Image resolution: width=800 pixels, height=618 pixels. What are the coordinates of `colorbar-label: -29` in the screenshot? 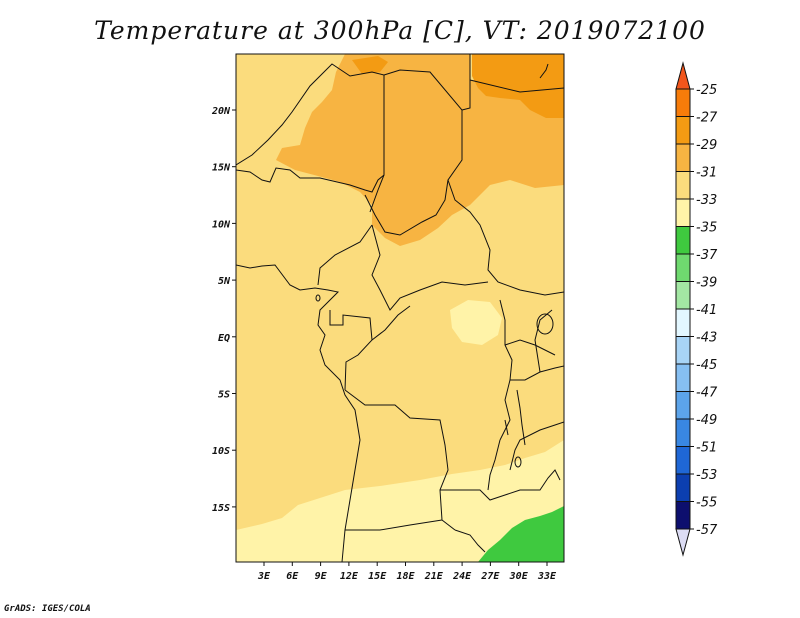 It's located at (706, 145).